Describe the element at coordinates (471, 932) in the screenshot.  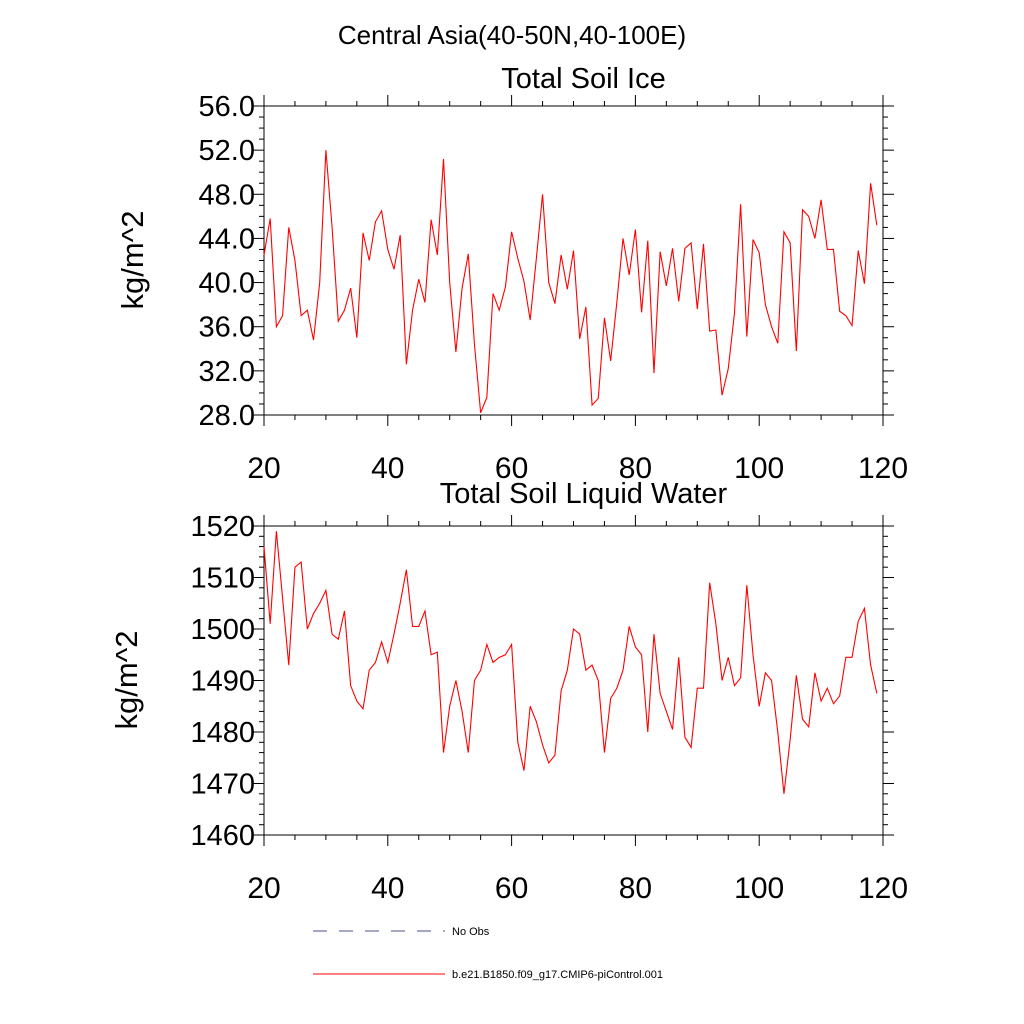
I see `legend-label-no-obs: No Obs` at that location.